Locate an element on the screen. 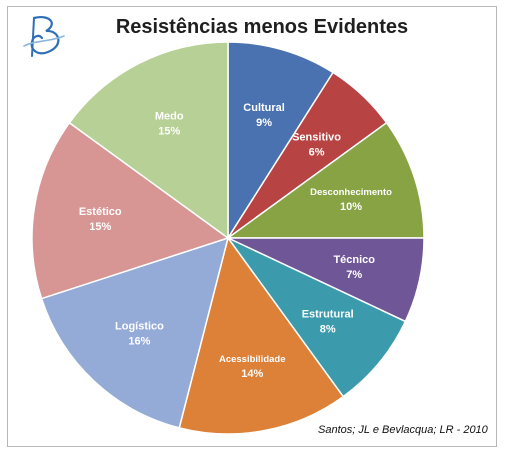  slice-value-sensitivo: 6% is located at coordinates (317, 153).